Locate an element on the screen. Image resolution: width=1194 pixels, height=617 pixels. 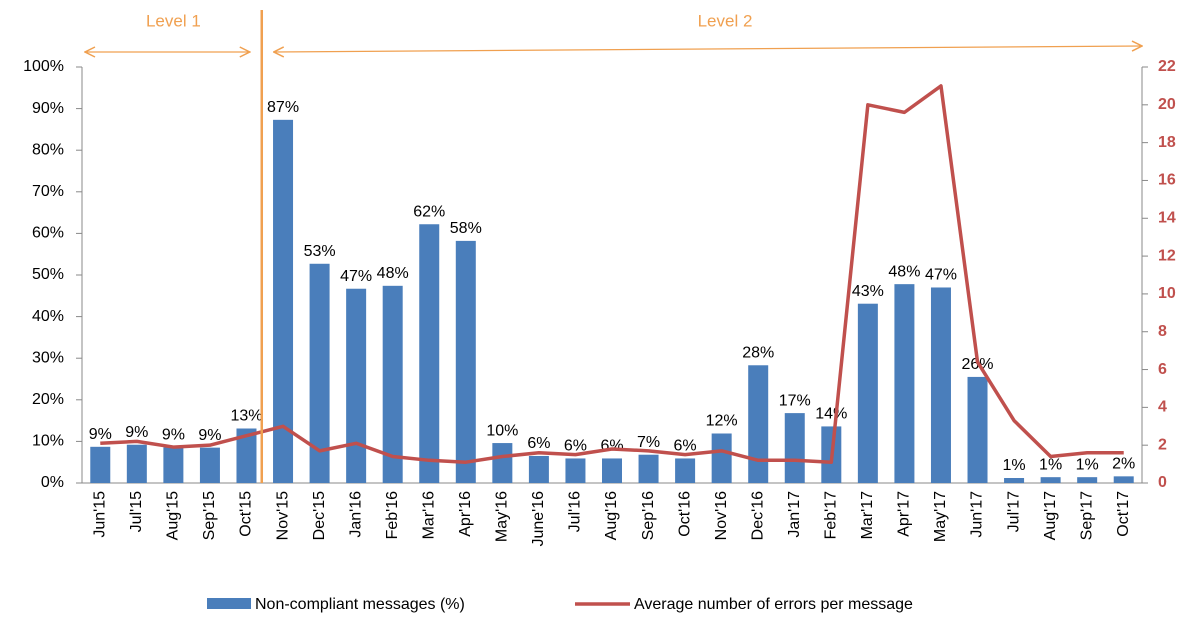
x-tick-label: Sep'17 is located at coordinates (1086, 515).